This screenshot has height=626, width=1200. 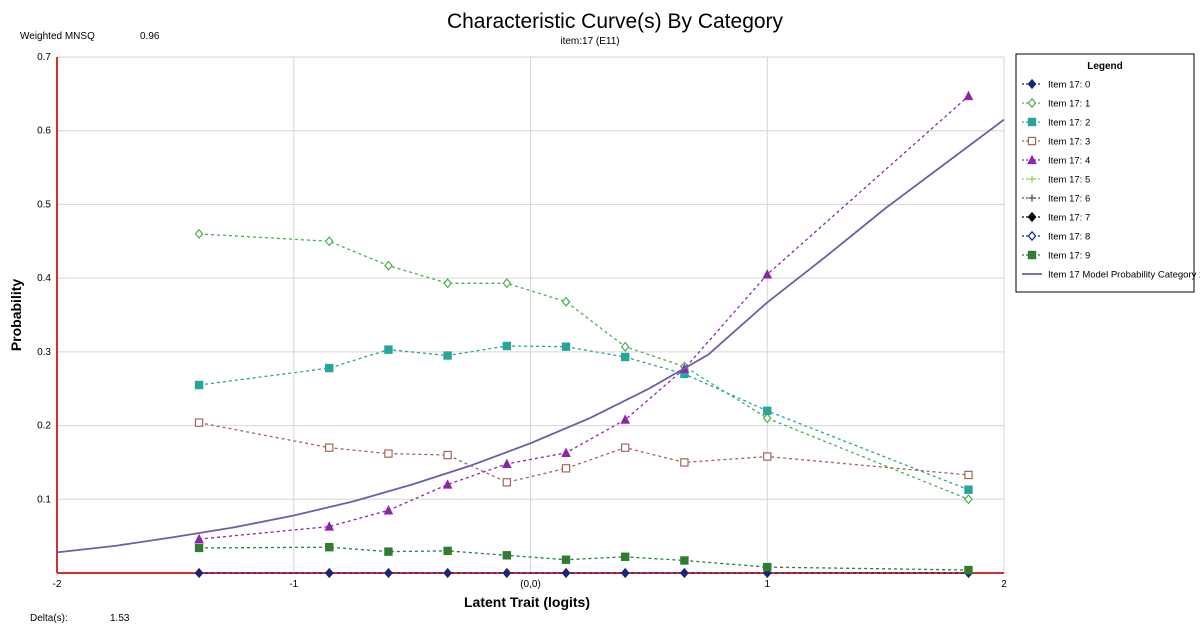 I want to click on legend-entry: Item 17 Model Probability Category 2, so click(x=1111, y=275).